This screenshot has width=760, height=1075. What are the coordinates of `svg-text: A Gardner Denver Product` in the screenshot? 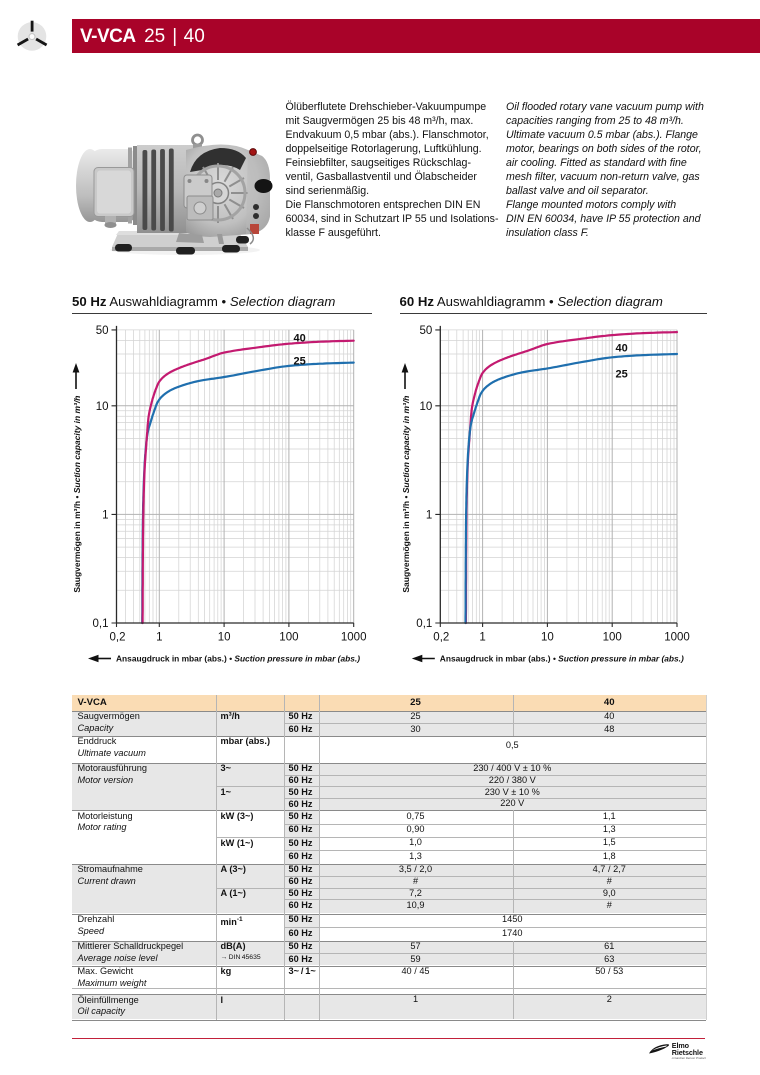 It's located at (688, 1058).